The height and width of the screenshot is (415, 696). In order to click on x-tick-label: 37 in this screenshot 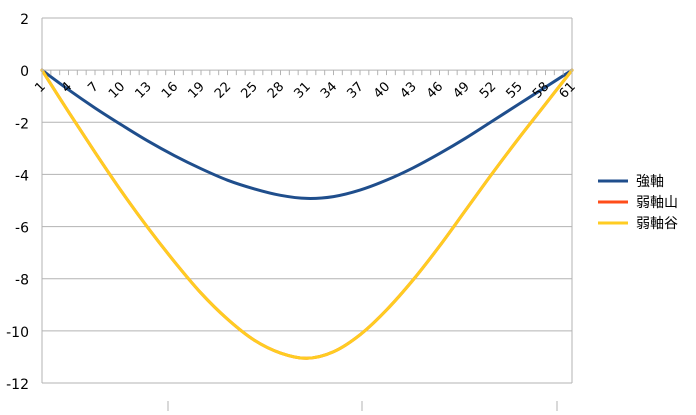, I will do `click(356, 90)`.